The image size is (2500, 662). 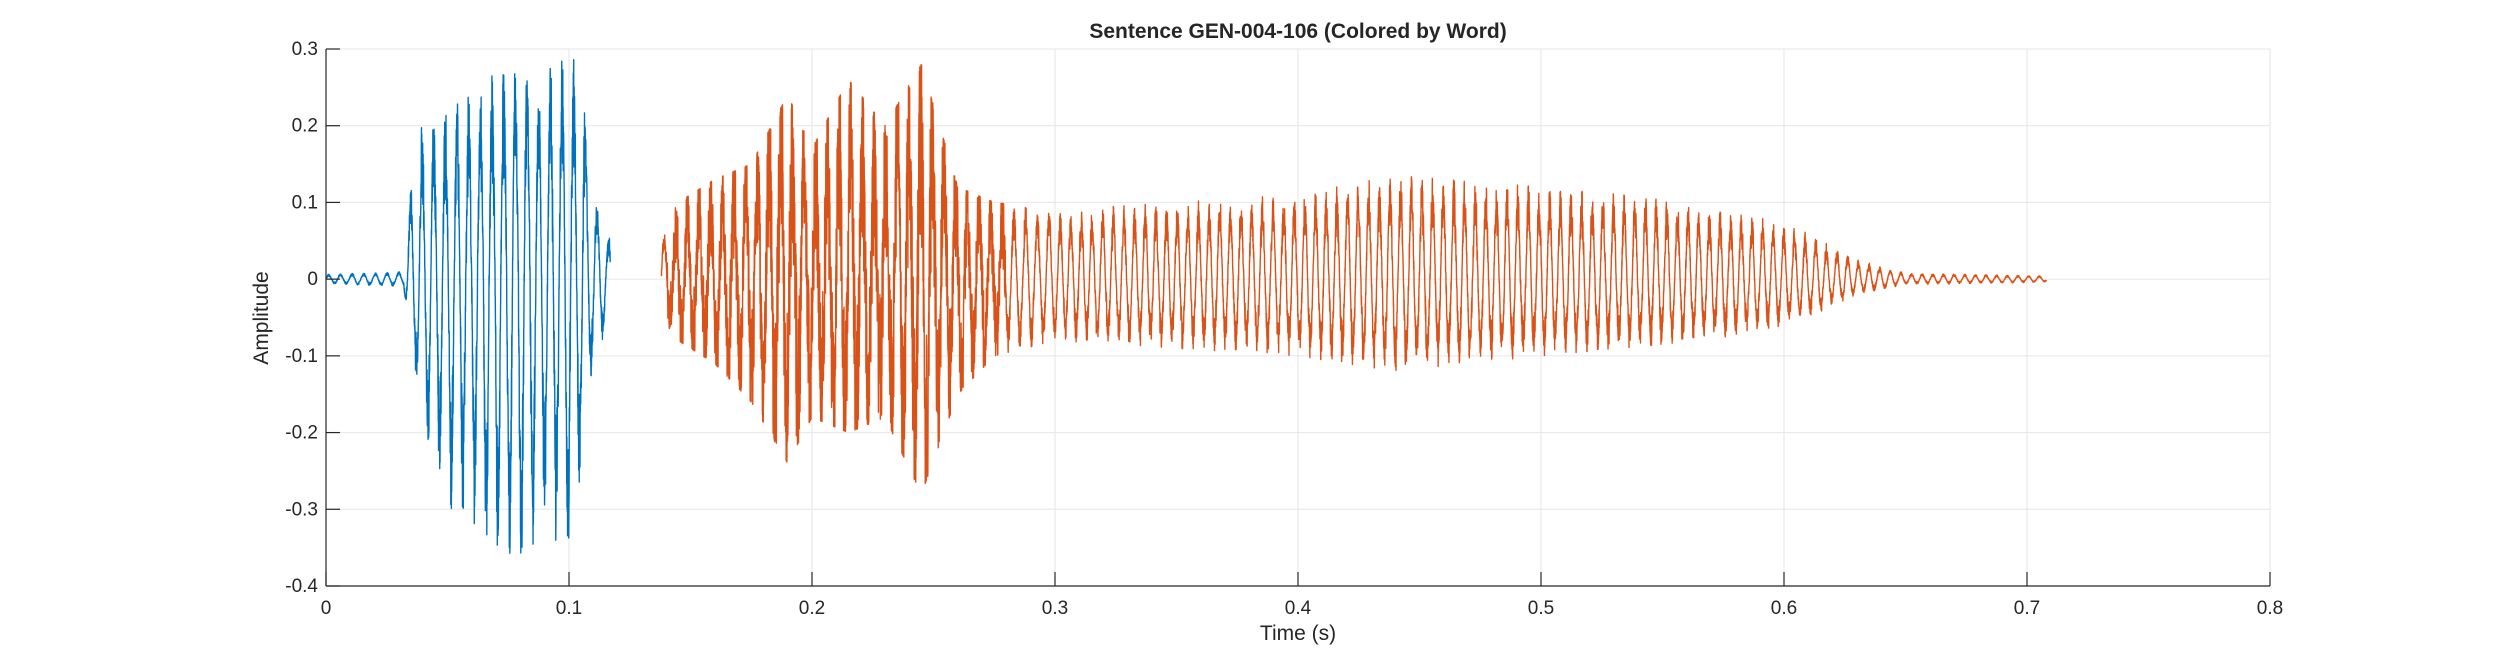 What do you see at coordinates (305, 202) in the screenshot?
I see `y-tick-label: 0.1` at bounding box center [305, 202].